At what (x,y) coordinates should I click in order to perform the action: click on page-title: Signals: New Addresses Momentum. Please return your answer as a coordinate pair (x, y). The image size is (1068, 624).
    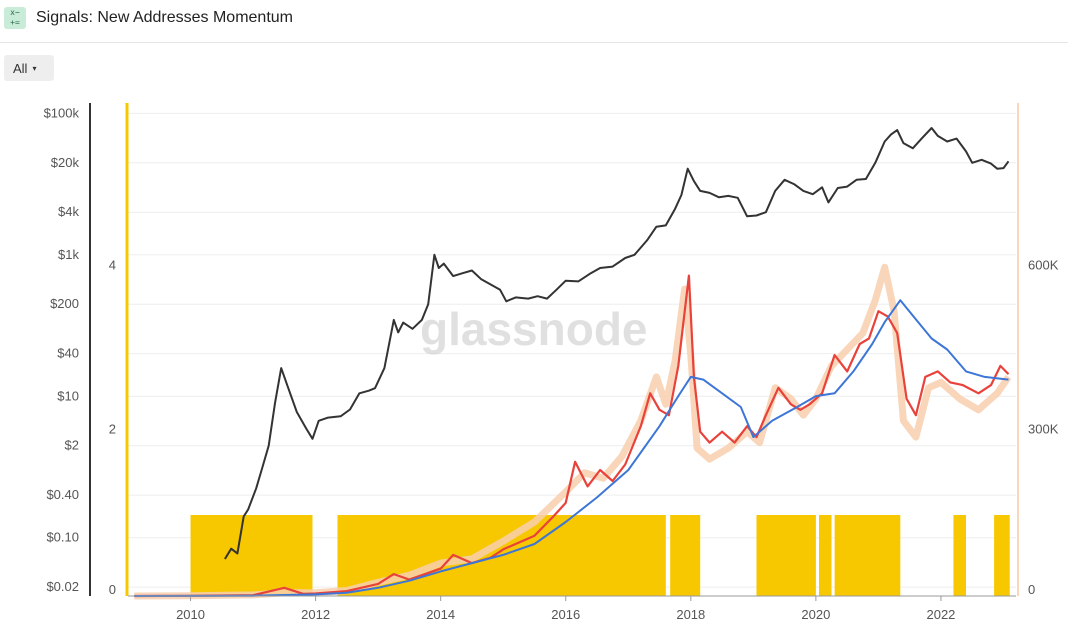
    Looking at the image, I should click on (164, 17).